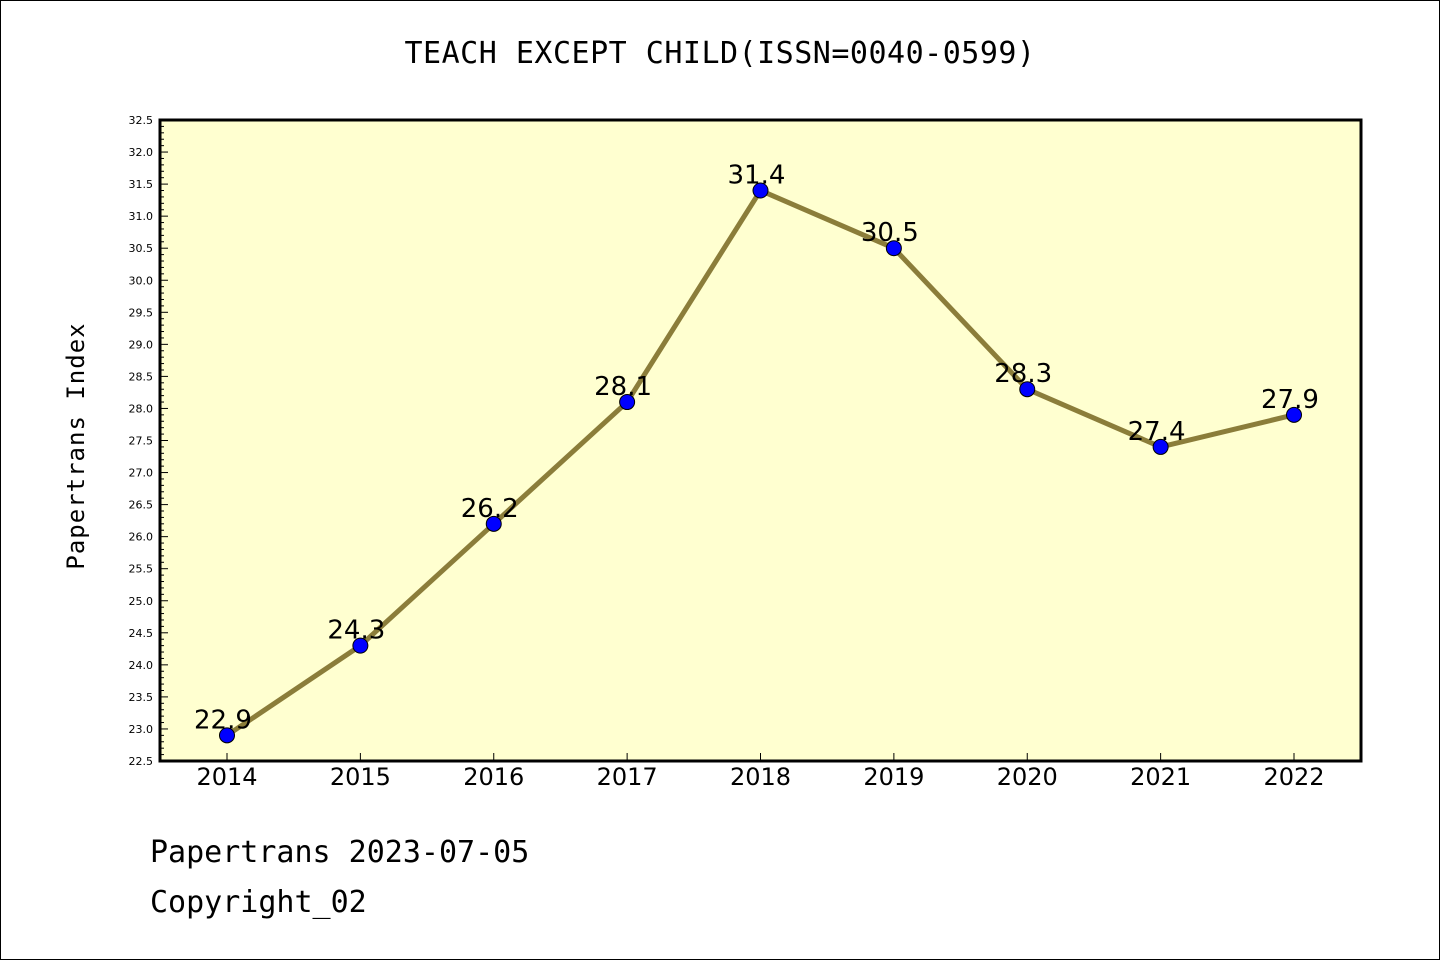 This screenshot has width=1440, height=960. I want to click on y-tick-label: 30.5, so click(141, 248).